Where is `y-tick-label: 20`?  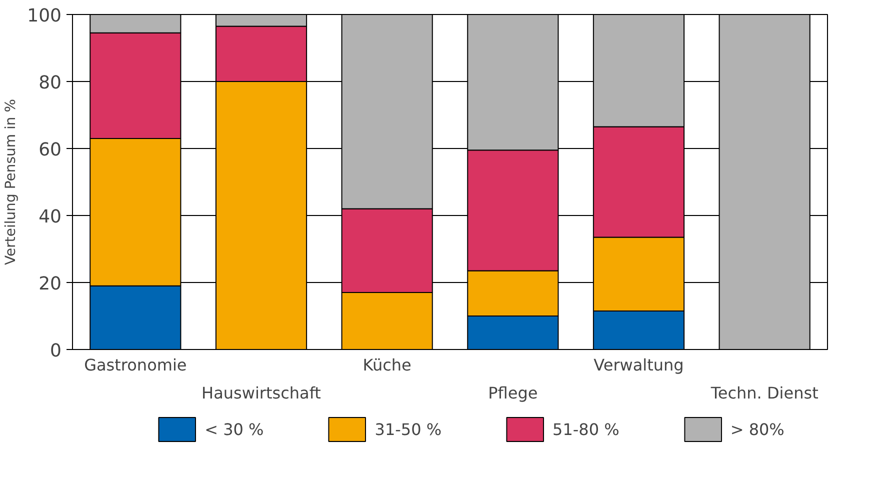 y-tick-label: 20 is located at coordinates (50, 284).